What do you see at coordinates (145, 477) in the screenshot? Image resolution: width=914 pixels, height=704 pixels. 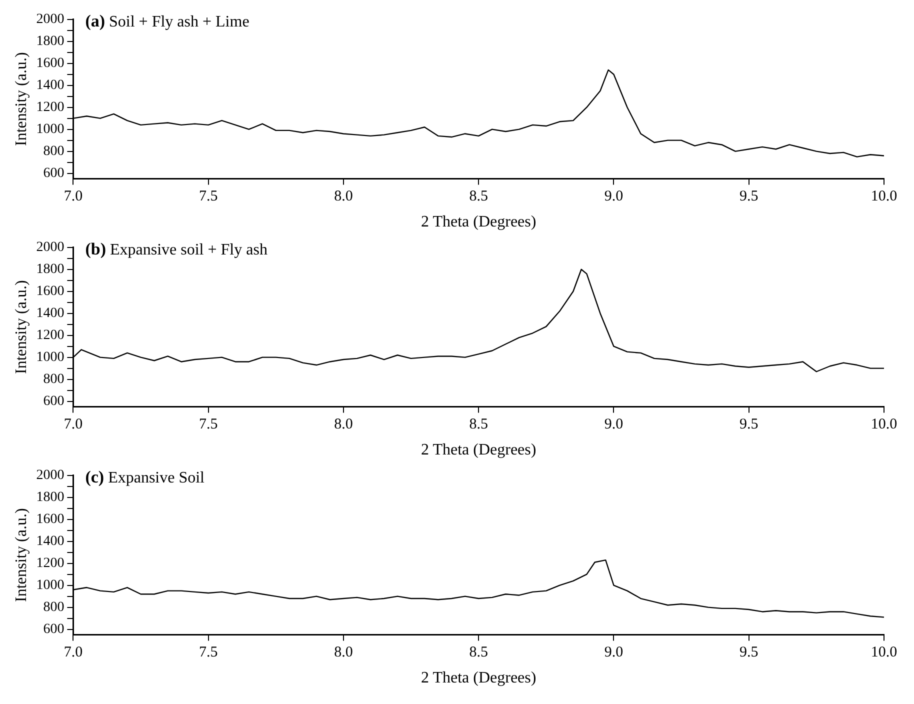 I see `chart-title: (c) Expansive Soil` at bounding box center [145, 477].